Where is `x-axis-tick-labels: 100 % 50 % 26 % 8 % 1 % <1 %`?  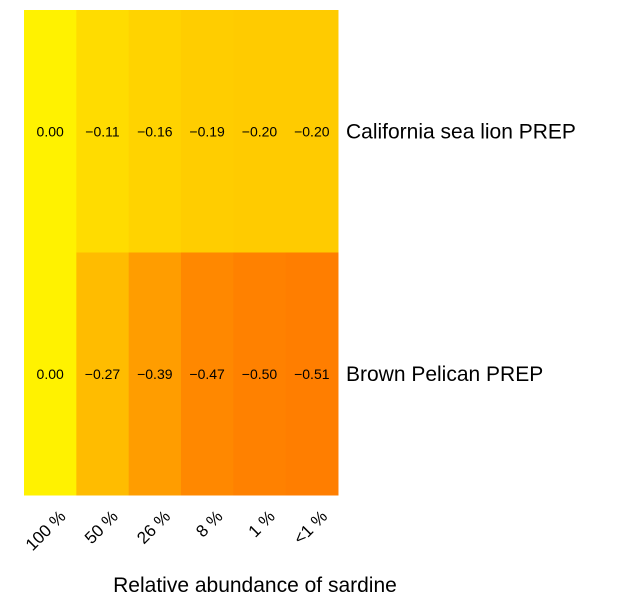
x-axis-tick-labels: 100 % 50 % 26 % 8 % 1 % <1 % is located at coordinates (176, 531).